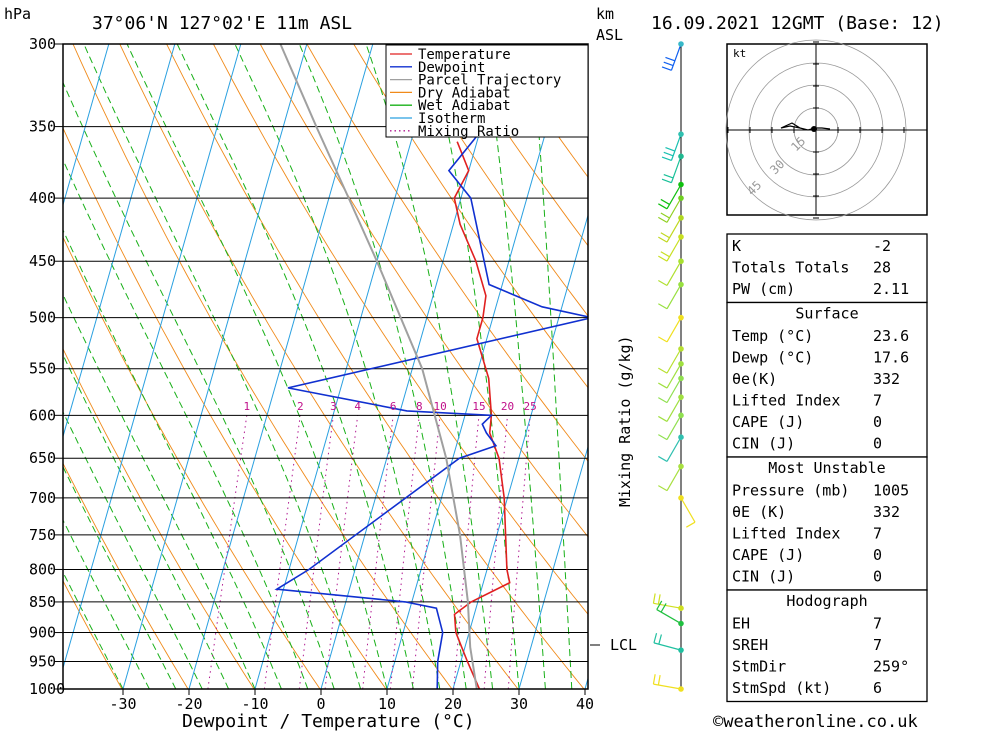 The height and width of the screenshot is (733, 1000). Describe the element at coordinates (886, 512) in the screenshot. I see `stats-value: 332` at that location.